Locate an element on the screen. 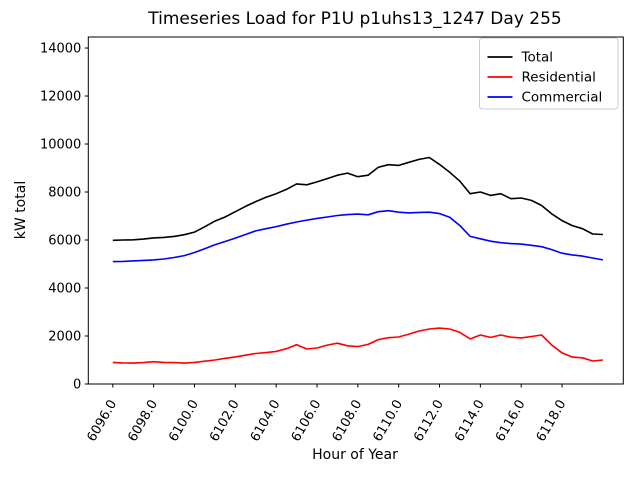 Image resolution: width=640 pixels, height=480 pixels. x-tick-label: 6100.0 is located at coordinates (184, 421).